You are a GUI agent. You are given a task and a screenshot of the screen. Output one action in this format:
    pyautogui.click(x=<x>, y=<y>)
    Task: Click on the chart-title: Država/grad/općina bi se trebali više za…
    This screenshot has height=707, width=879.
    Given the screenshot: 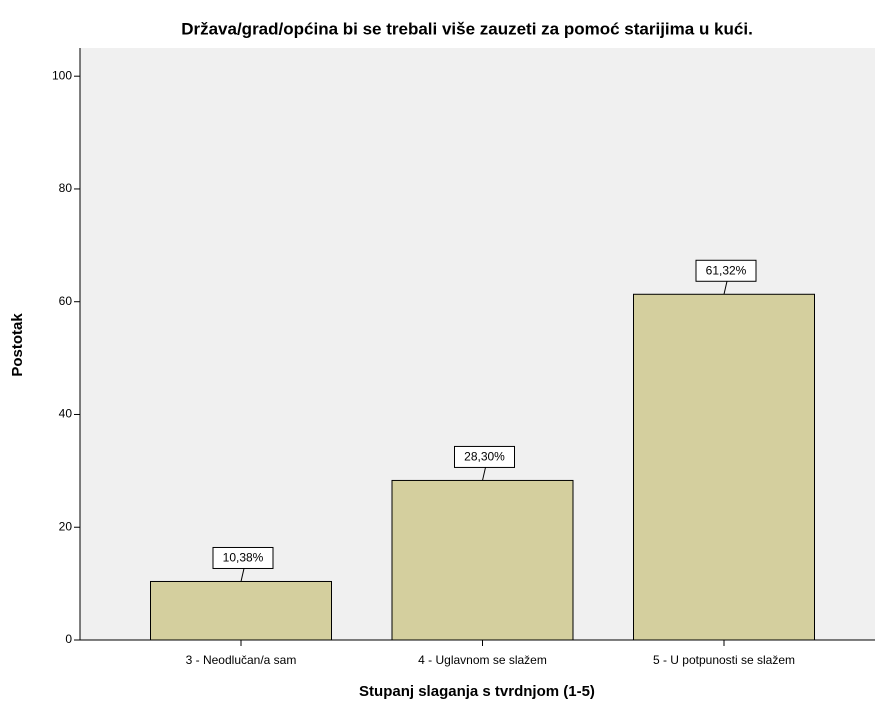 What is the action you would take?
    pyautogui.click(x=467, y=28)
    